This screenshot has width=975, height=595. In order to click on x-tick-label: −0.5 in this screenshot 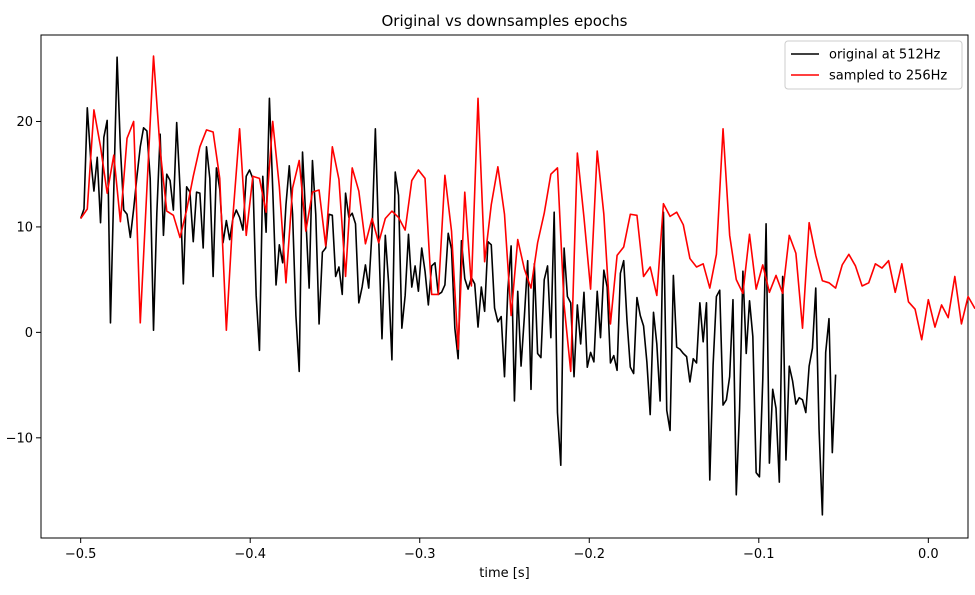, I will do `click(81, 554)`.